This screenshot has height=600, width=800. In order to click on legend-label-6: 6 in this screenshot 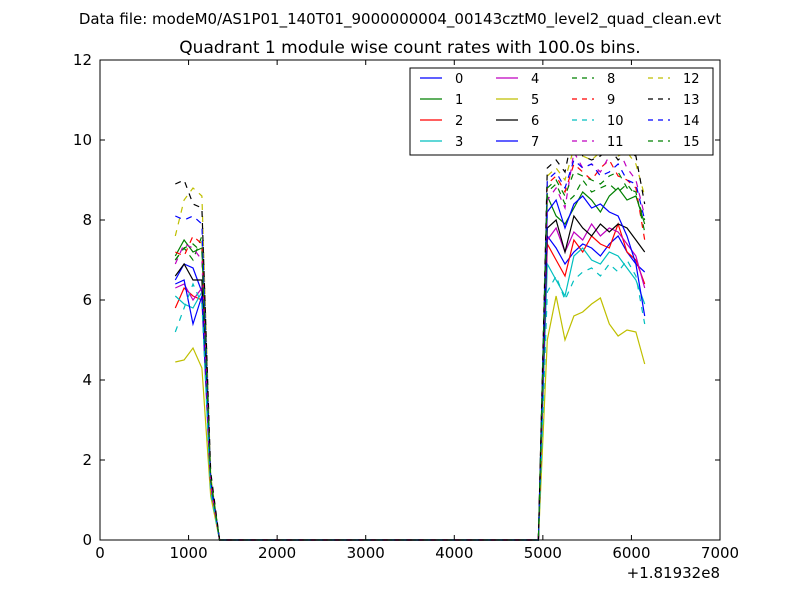, I will do `click(535, 121)`.